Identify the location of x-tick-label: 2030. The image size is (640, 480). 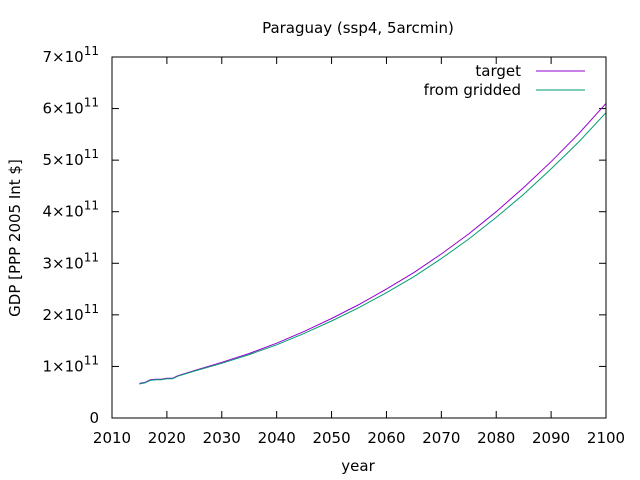
(222, 438).